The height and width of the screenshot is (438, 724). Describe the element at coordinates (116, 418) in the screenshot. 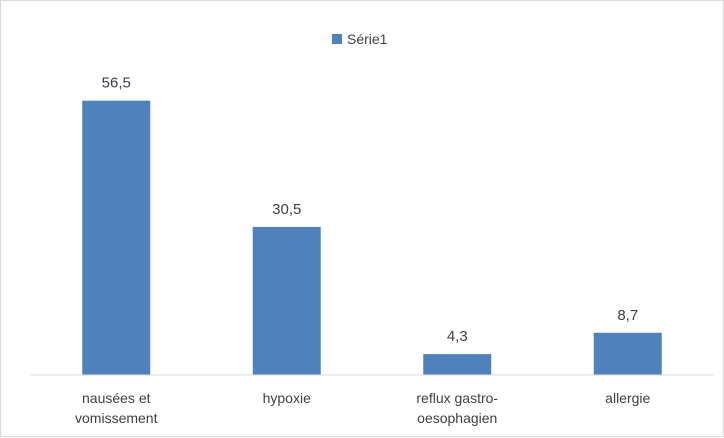

I see `x-tick-label-0-line-1: vomissement` at that location.